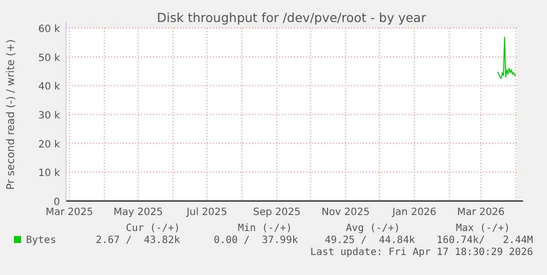 Image resolution: width=547 pixels, height=275 pixels. Describe the element at coordinates (256, 240) in the screenshot. I see `text: 0.00 / 37.99k` at that location.